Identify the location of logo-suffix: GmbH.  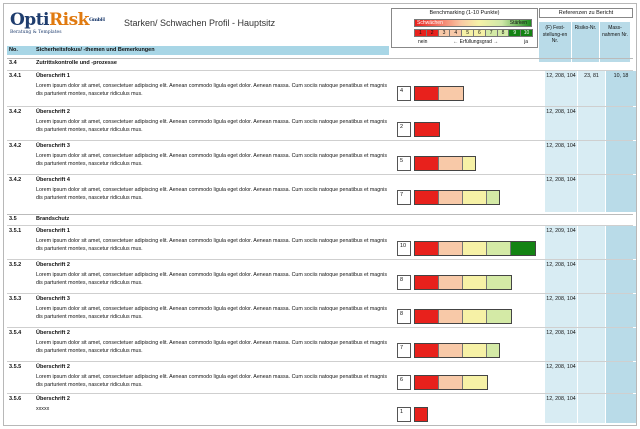
(96, 20).